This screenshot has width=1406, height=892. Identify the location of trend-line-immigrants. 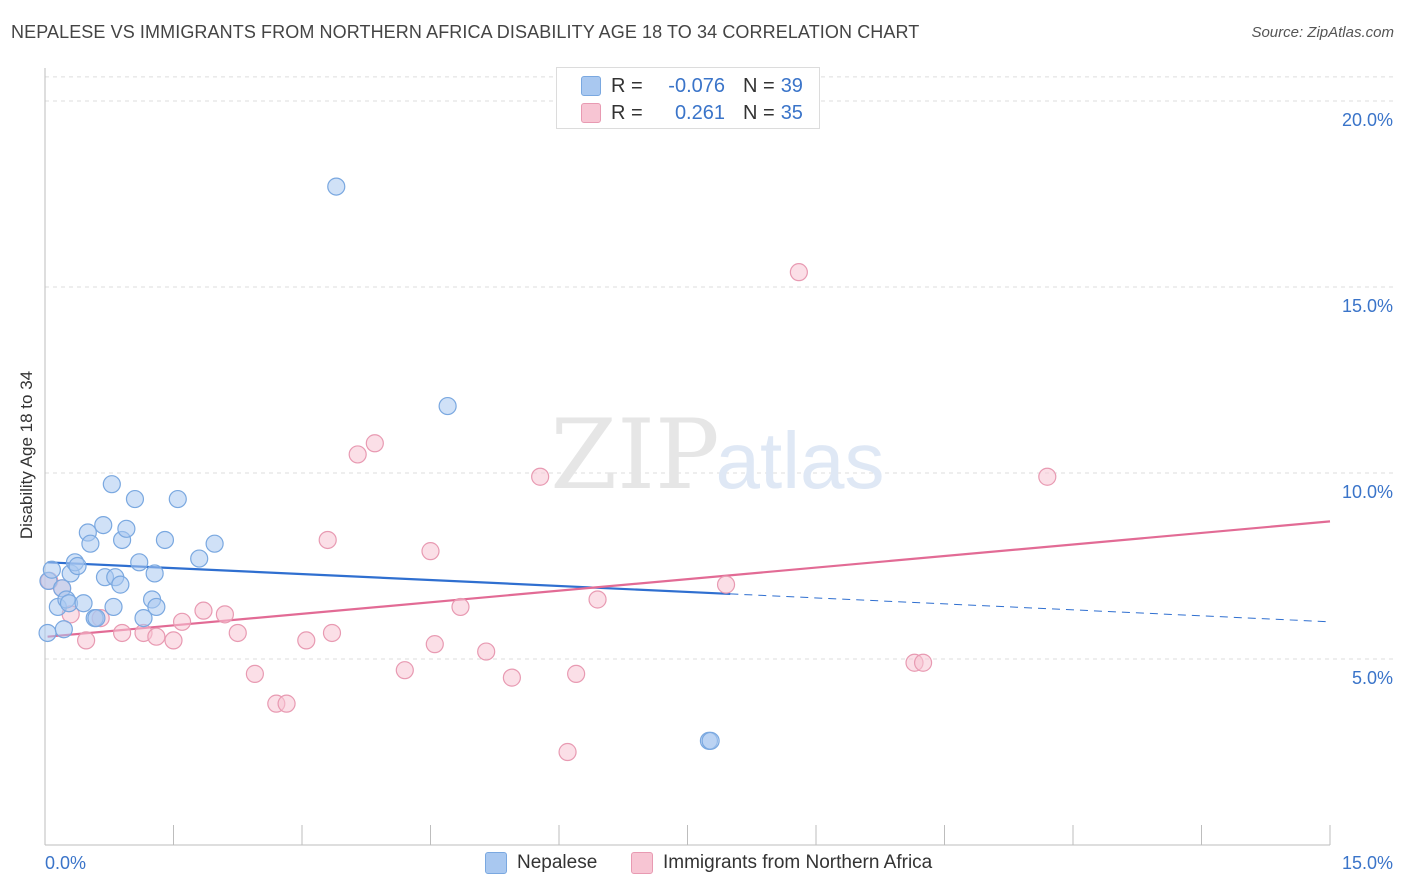
(689, 579).